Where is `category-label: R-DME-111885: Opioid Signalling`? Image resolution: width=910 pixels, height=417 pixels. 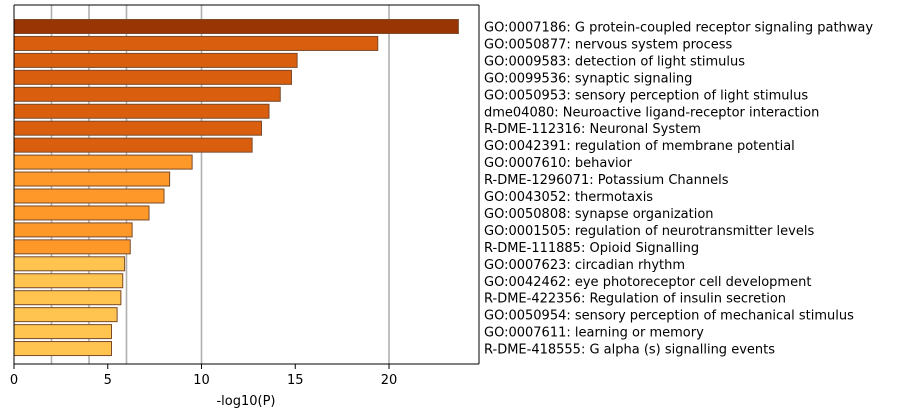
category-label: R-DME-111885: Opioid Signalling is located at coordinates (591, 248).